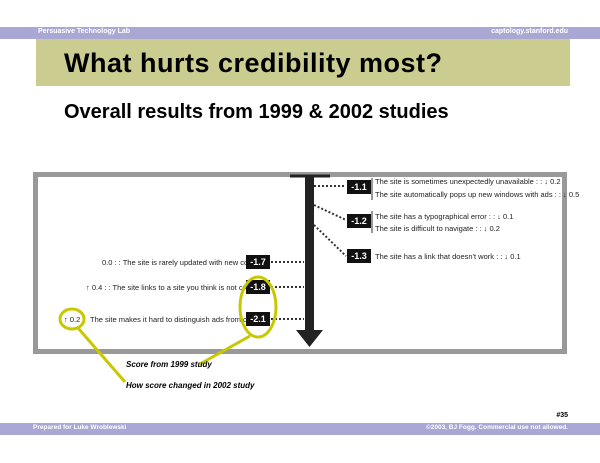 The height and width of the screenshot is (463, 600). What do you see at coordinates (562, 415) in the screenshot?
I see `slide-number: #35` at bounding box center [562, 415].